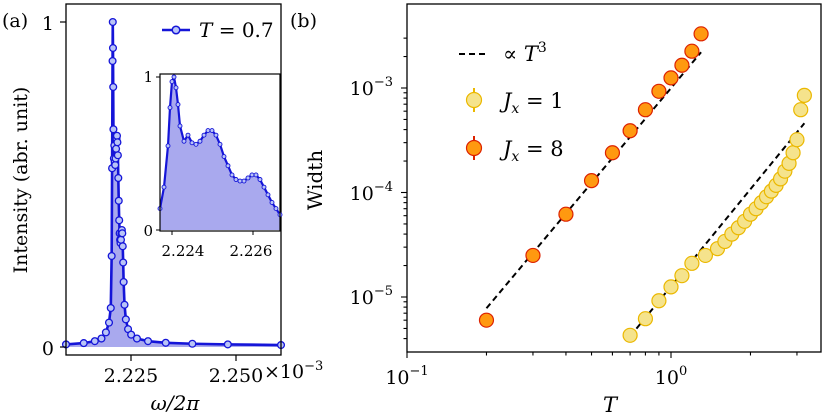  What do you see at coordinates (48, 24) in the screenshot?
I see `panel-a-ytick-1-label: 1` at bounding box center [48, 24].